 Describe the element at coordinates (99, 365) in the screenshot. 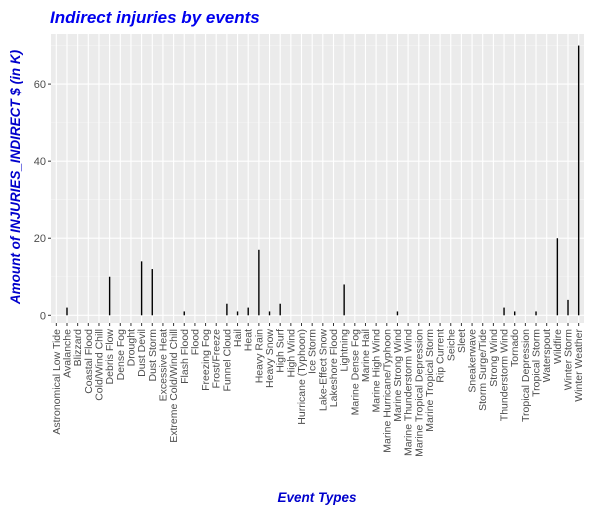

I see `x-tick-label: Cold/Wind Chill` at that location.